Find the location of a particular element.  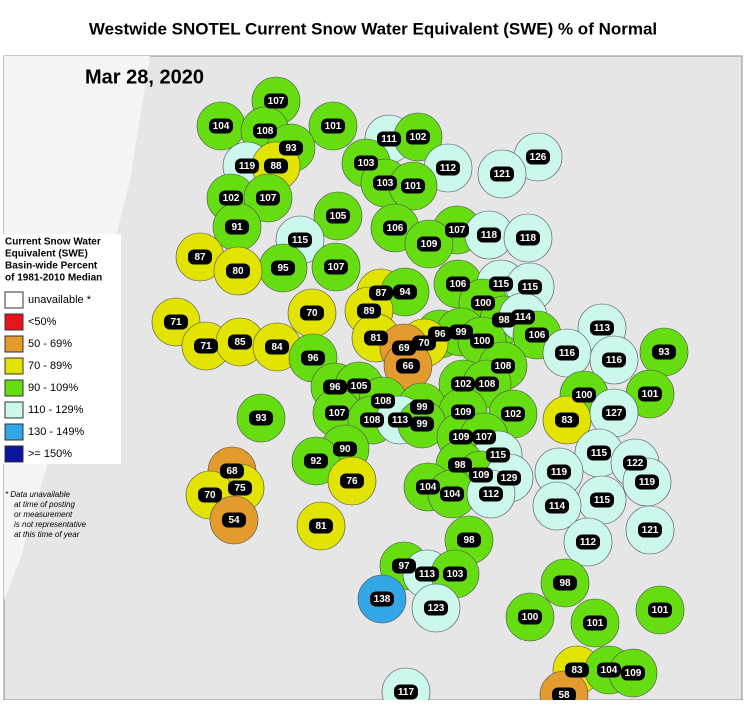

basin-label: 98 is located at coordinates (460, 465).